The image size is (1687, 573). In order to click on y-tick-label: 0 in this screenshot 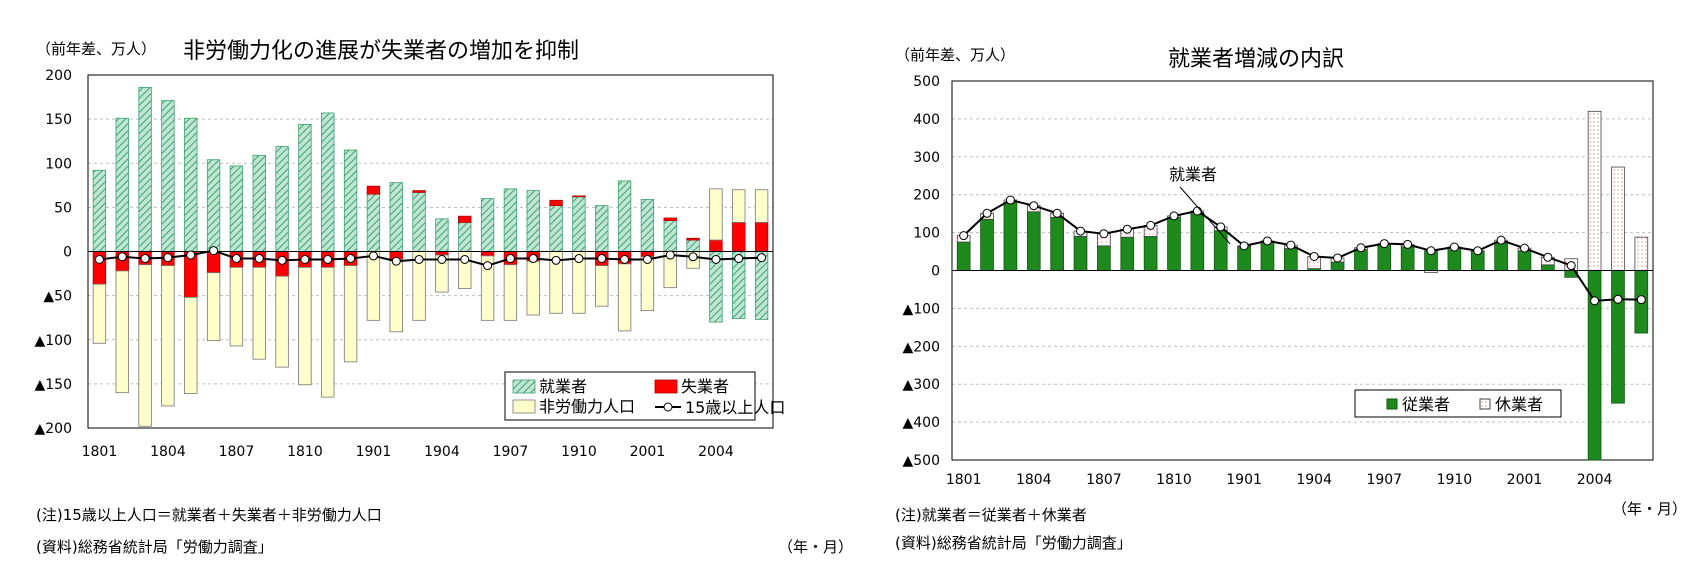, I will do `click(67, 253)`.